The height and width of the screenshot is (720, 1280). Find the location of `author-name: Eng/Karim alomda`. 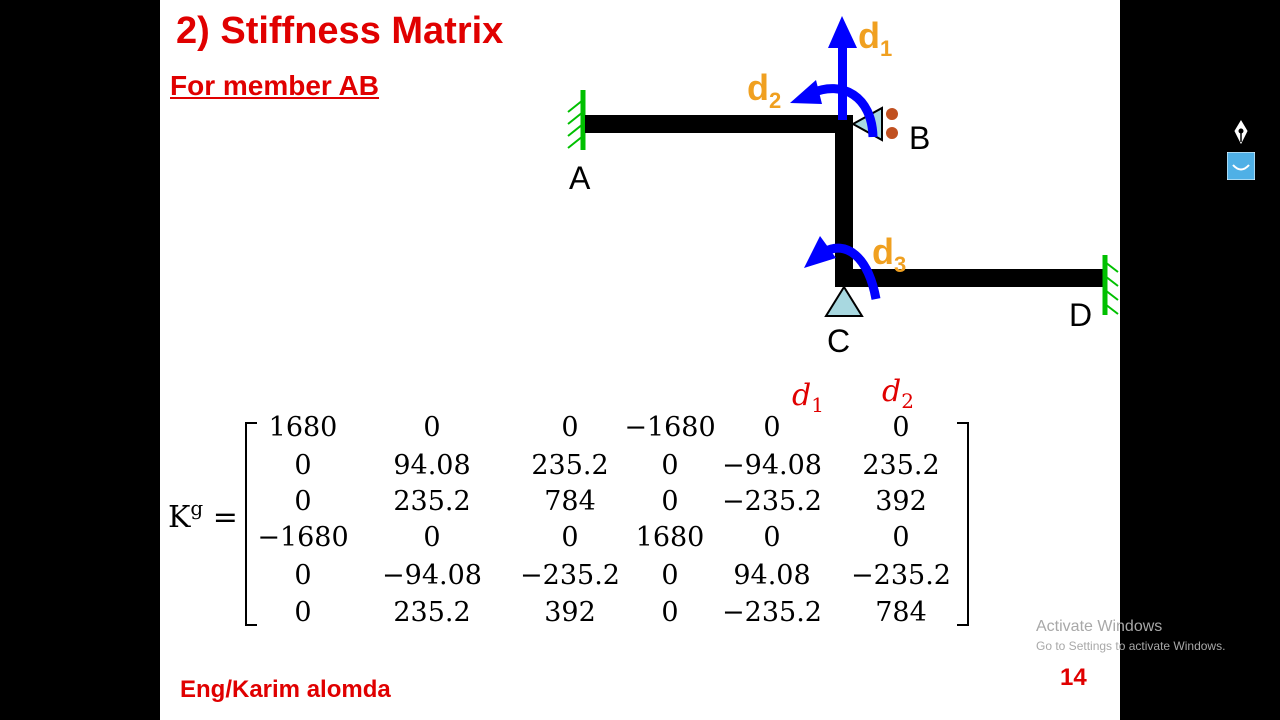

author-name: Eng/Karim alomda is located at coordinates (285, 689).